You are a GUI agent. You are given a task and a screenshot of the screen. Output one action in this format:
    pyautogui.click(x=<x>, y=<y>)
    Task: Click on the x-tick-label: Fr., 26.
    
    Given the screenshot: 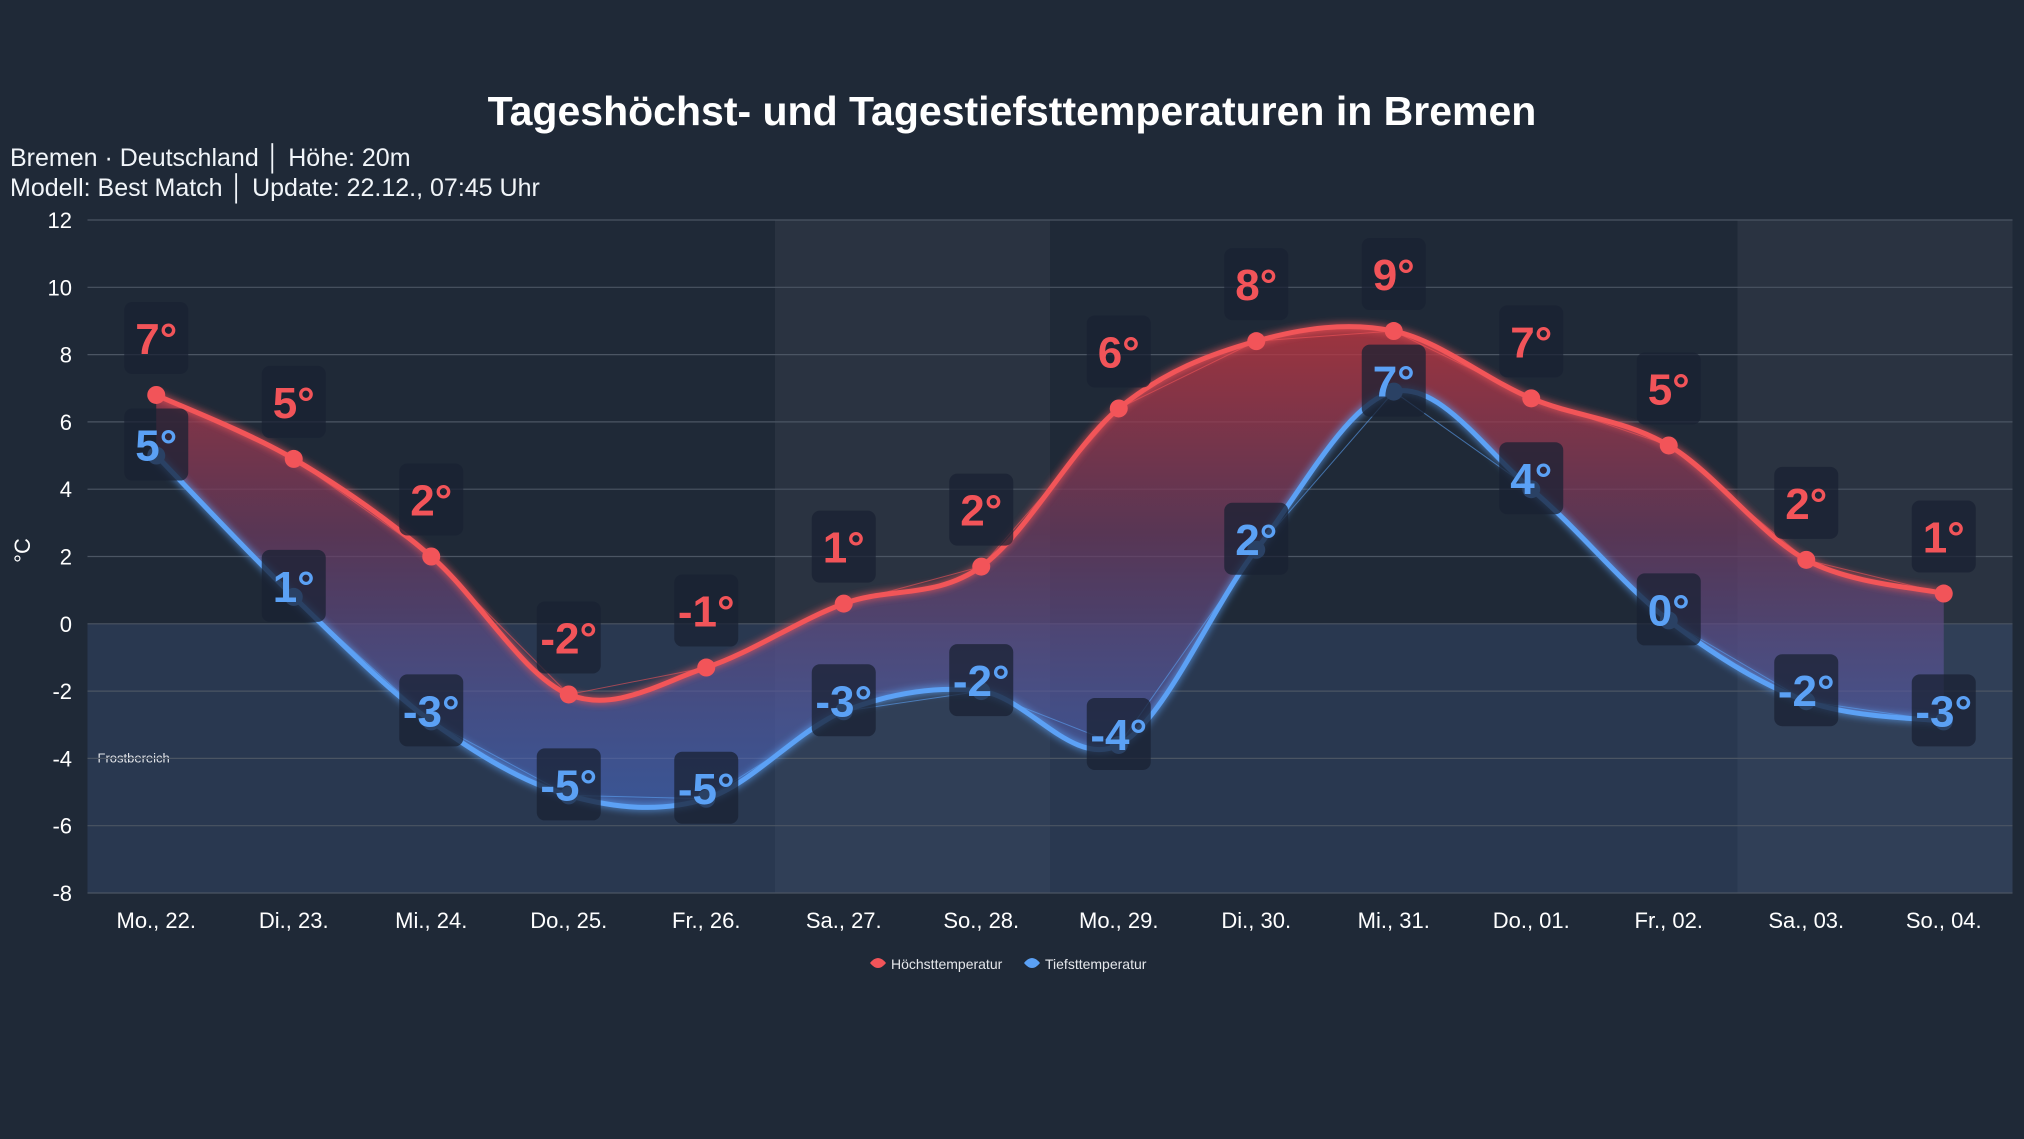 What is the action you would take?
    pyautogui.click(x=706, y=920)
    